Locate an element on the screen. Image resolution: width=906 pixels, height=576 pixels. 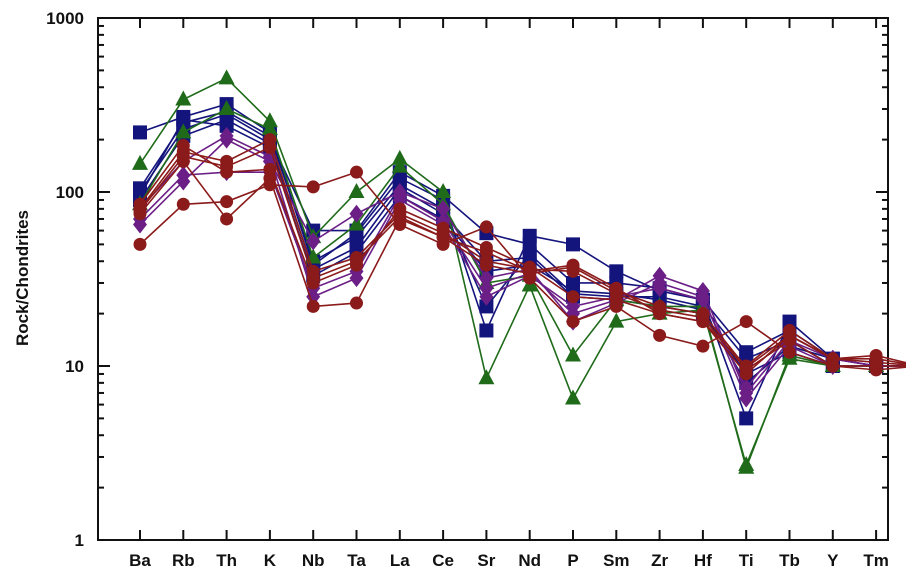
x-tick-label: La is located at coordinates (400, 560).